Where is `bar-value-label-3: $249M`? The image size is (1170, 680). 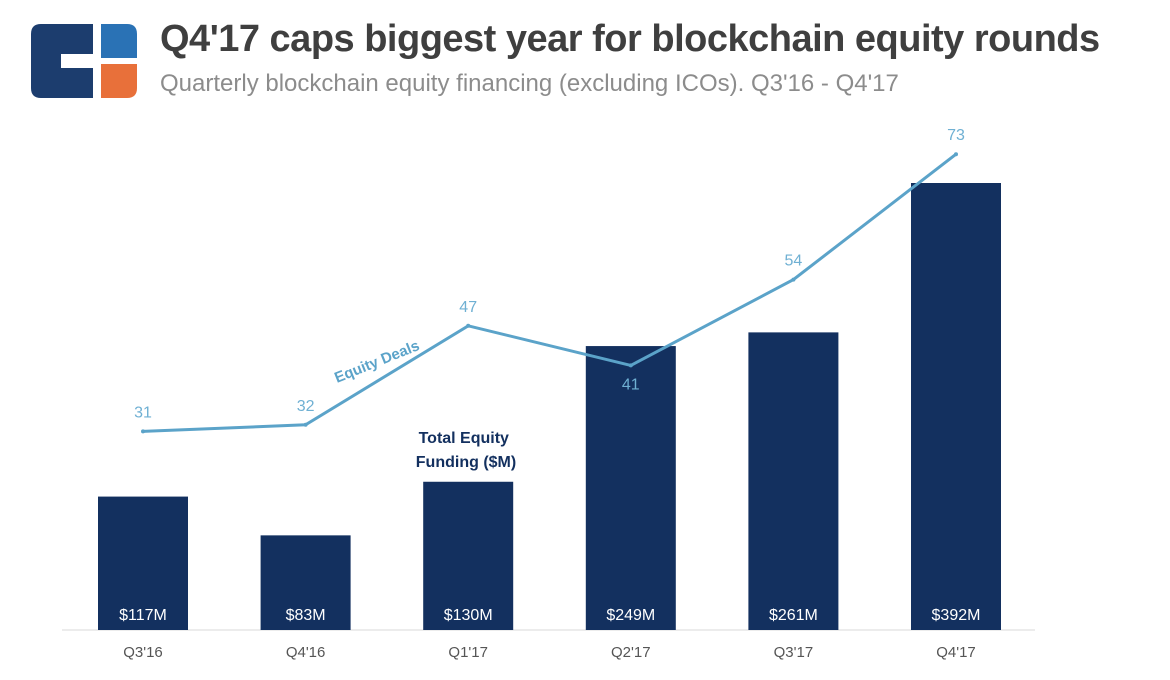 bar-value-label-3: $249M is located at coordinates (630, 615).